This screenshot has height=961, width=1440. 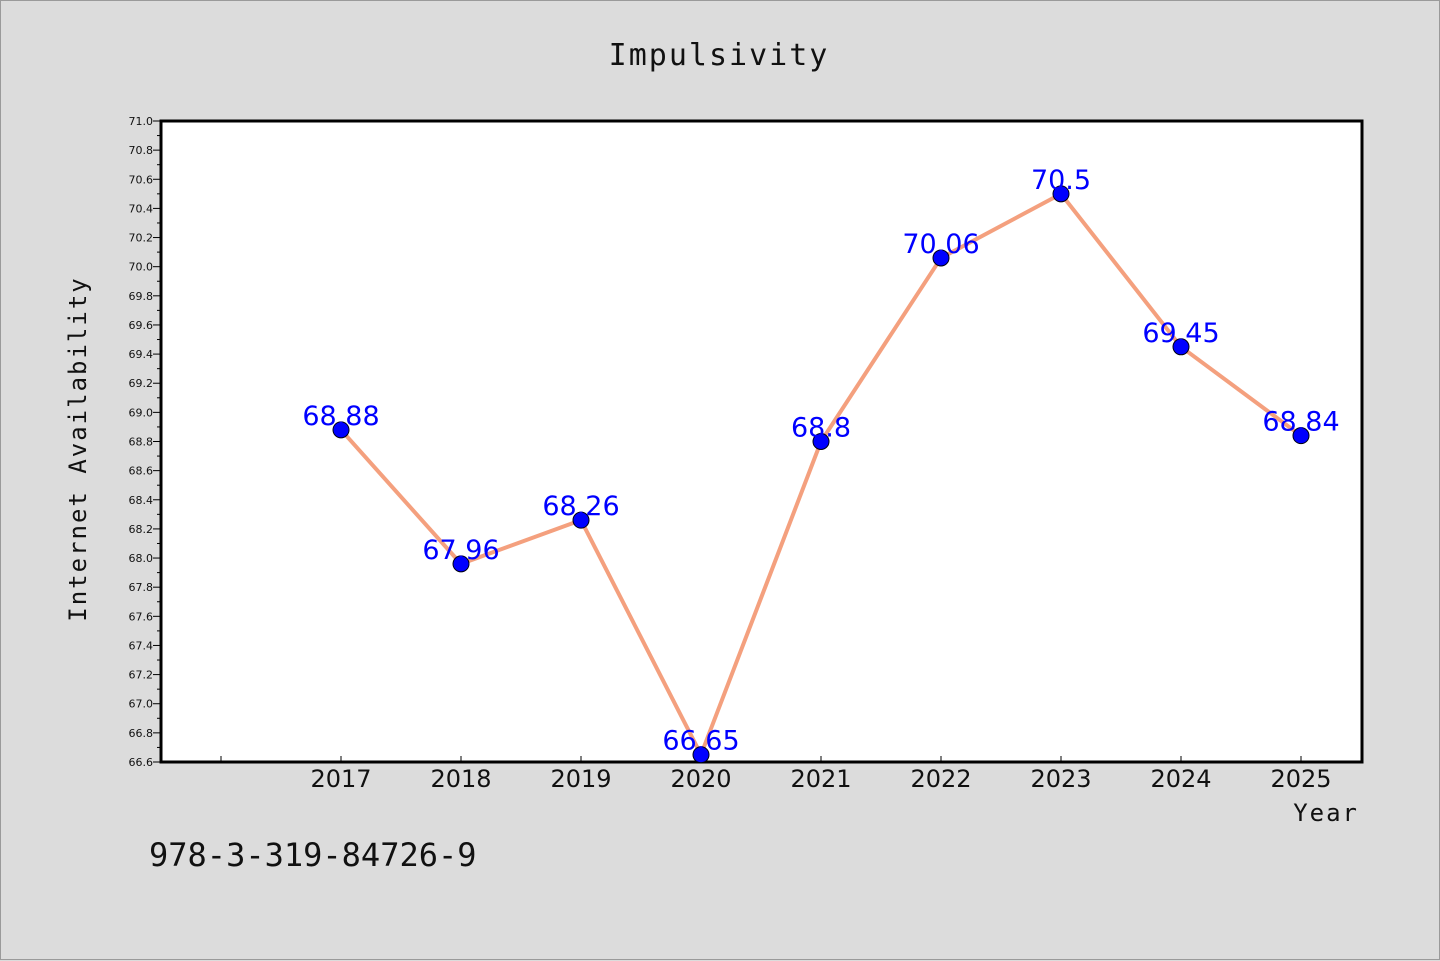 What do you see at coordinates (141, 704) in the screenshot?
I see `y-tick-label: 67.0` at bounding box center [141, 704].